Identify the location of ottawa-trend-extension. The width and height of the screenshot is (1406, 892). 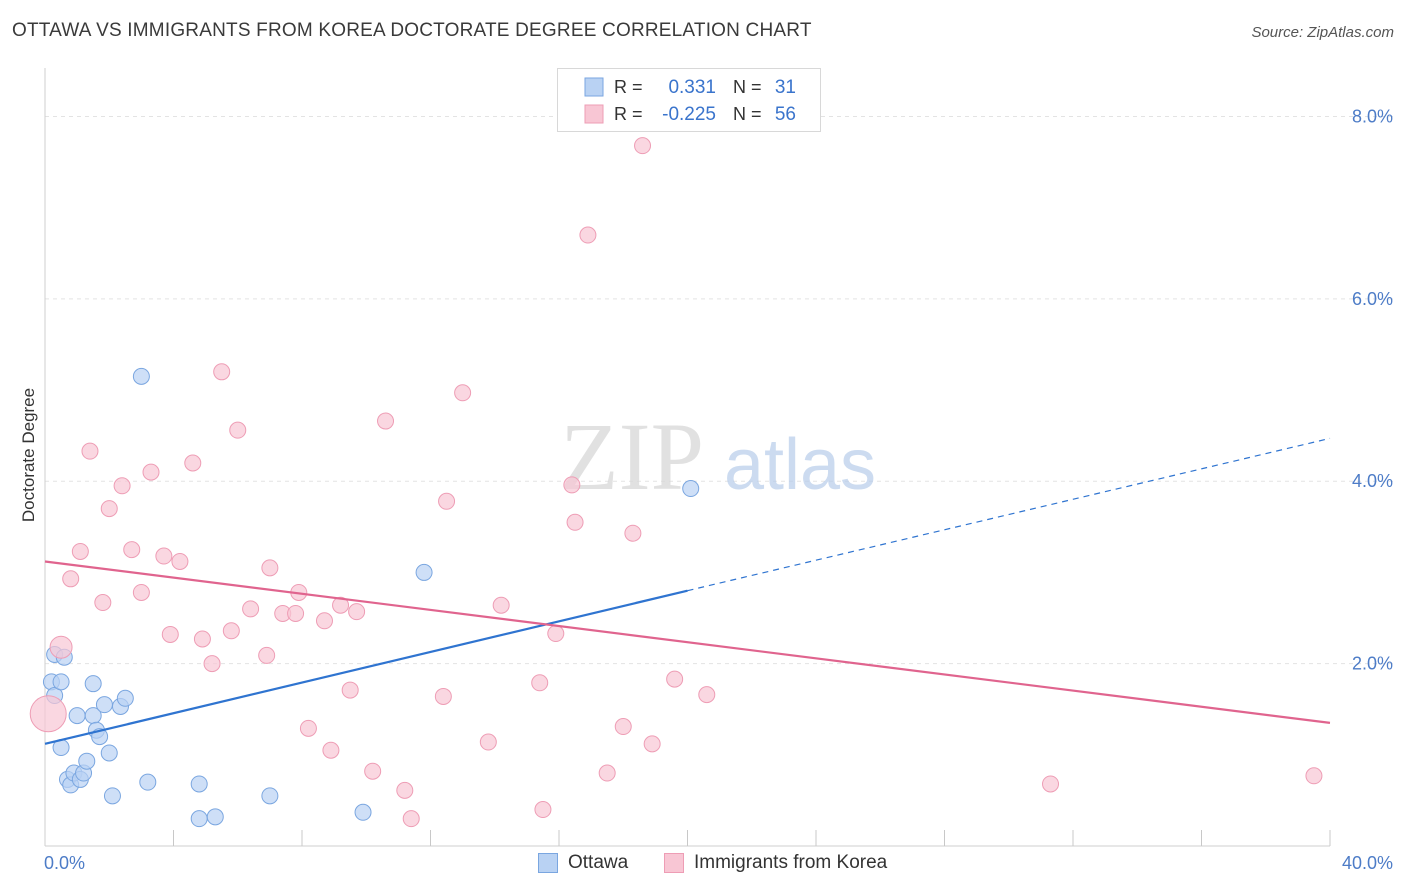
(1009, 514).